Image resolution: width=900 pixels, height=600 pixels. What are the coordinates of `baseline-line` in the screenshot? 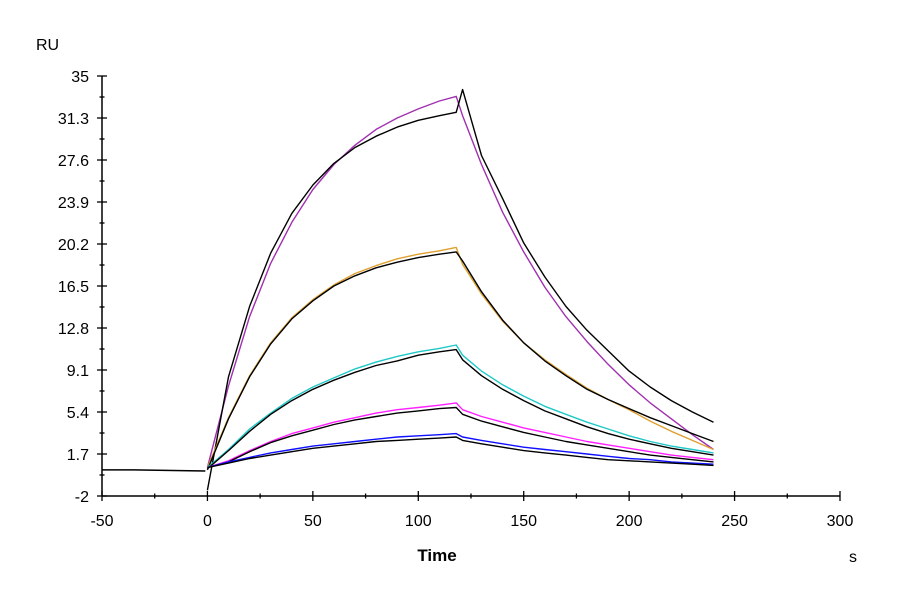 It's located at (154, 470).